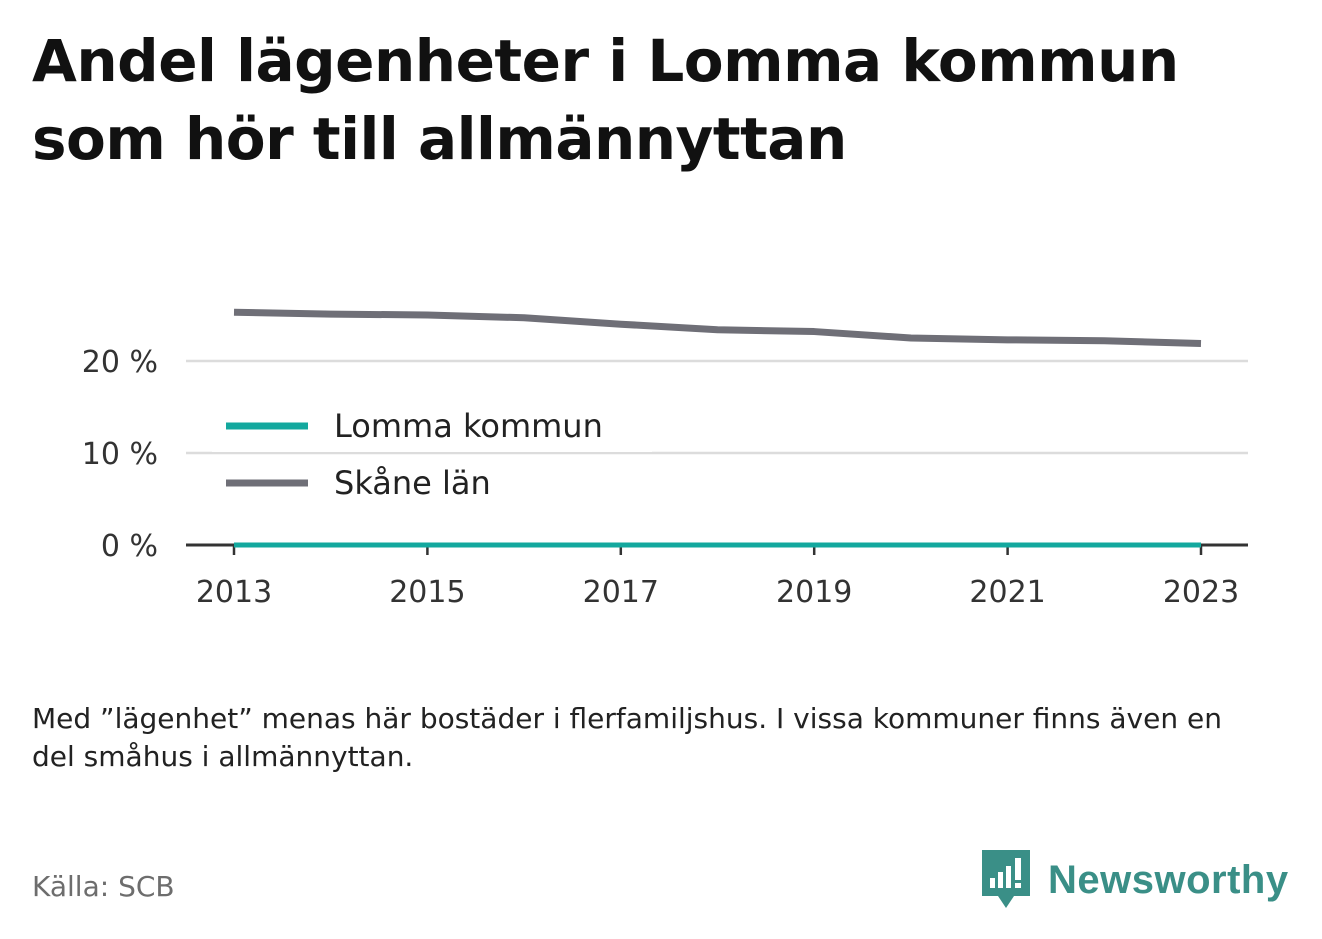  What do you see at coordinates (129, 546) in the screenshot?
I see `y-tick-label: 0 %` at bounding box center [129, 546].